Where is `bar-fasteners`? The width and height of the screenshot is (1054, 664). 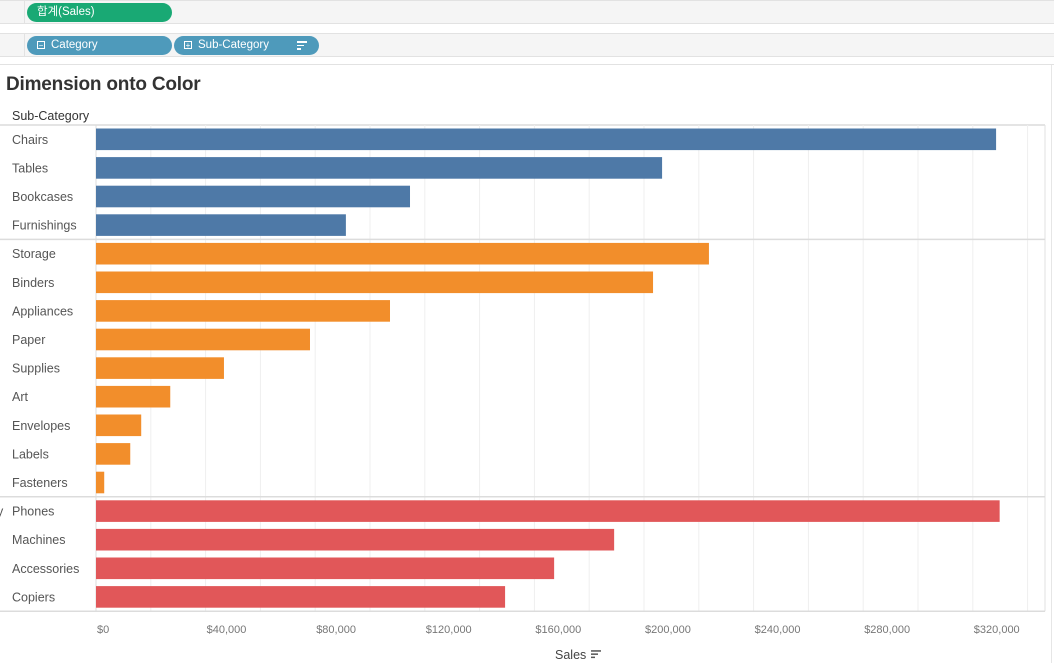
bar-fasteners is located at coordinates (100, 482).